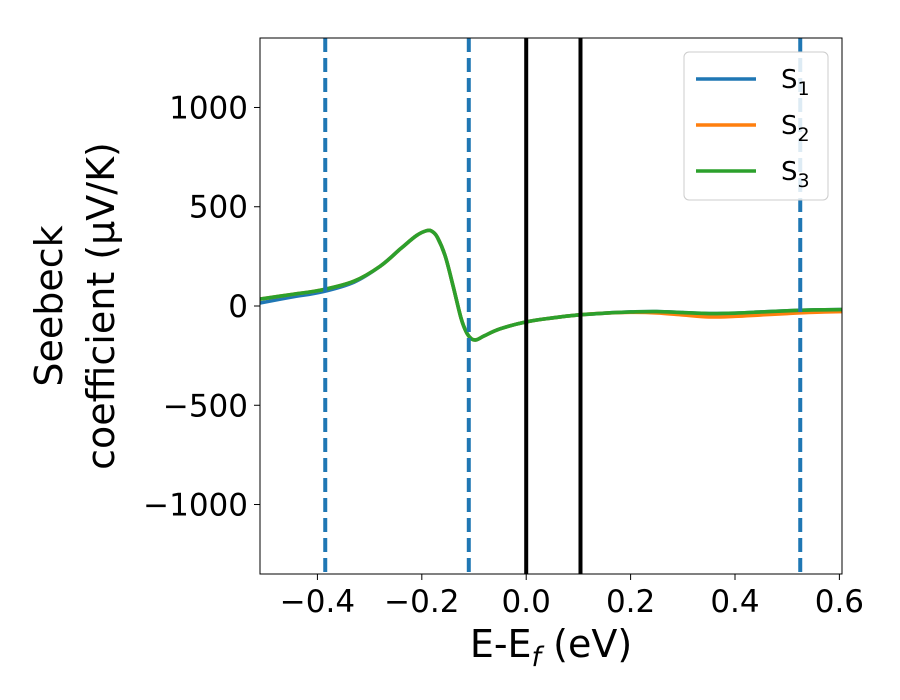 The height and width of the screenshot is (700, 900). Describe the element at coordinates (205, 406) in the screenshot. I see `y-tick-label: −500` at that location.